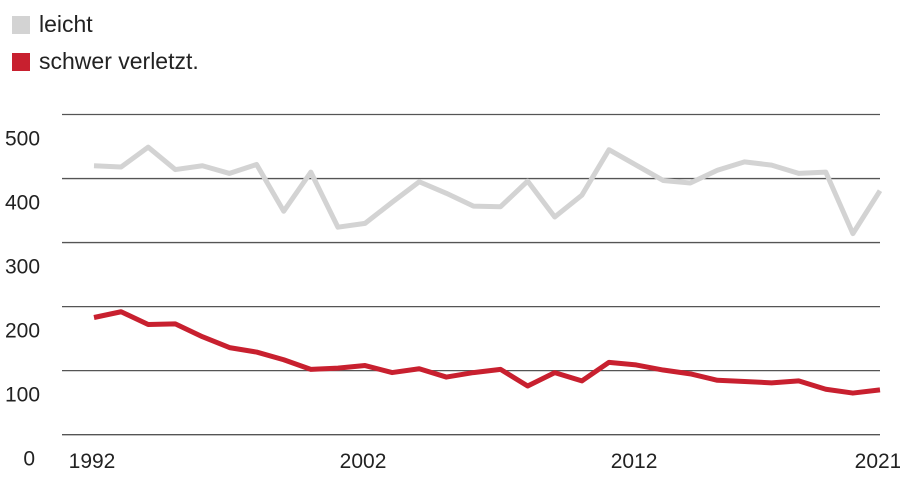 The height and width of the screenshot is (486, 900). I want to click on x-tick-label-2012: 2012, so click(634, 461).